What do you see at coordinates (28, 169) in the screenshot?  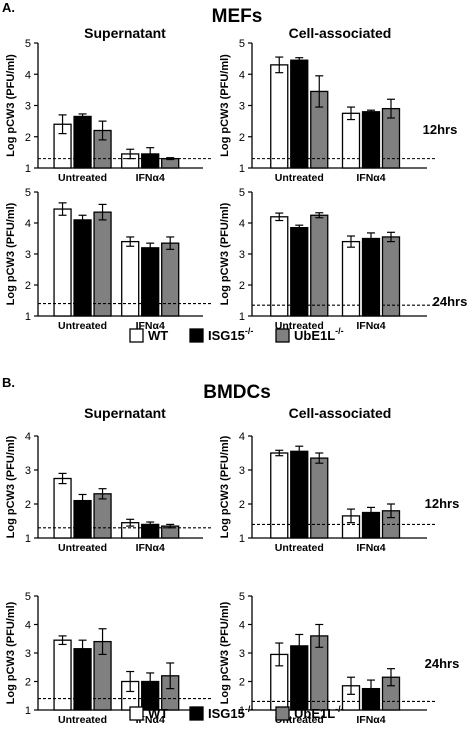 I see `chart-a-12hrs-sup-y-tick-label: 1` at bounding box center [28, 169].